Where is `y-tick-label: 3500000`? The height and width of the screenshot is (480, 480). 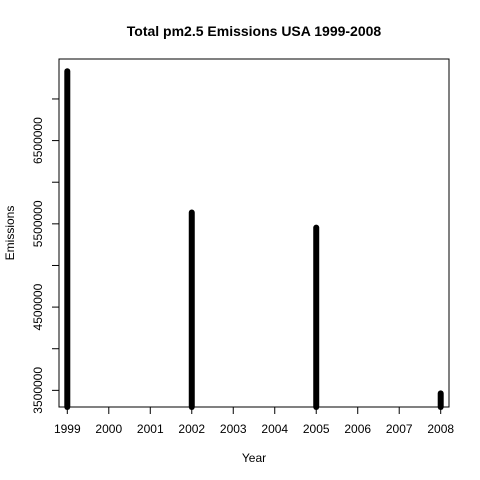 y-tick-label: 3500000 is located at coordinates (38, 390).